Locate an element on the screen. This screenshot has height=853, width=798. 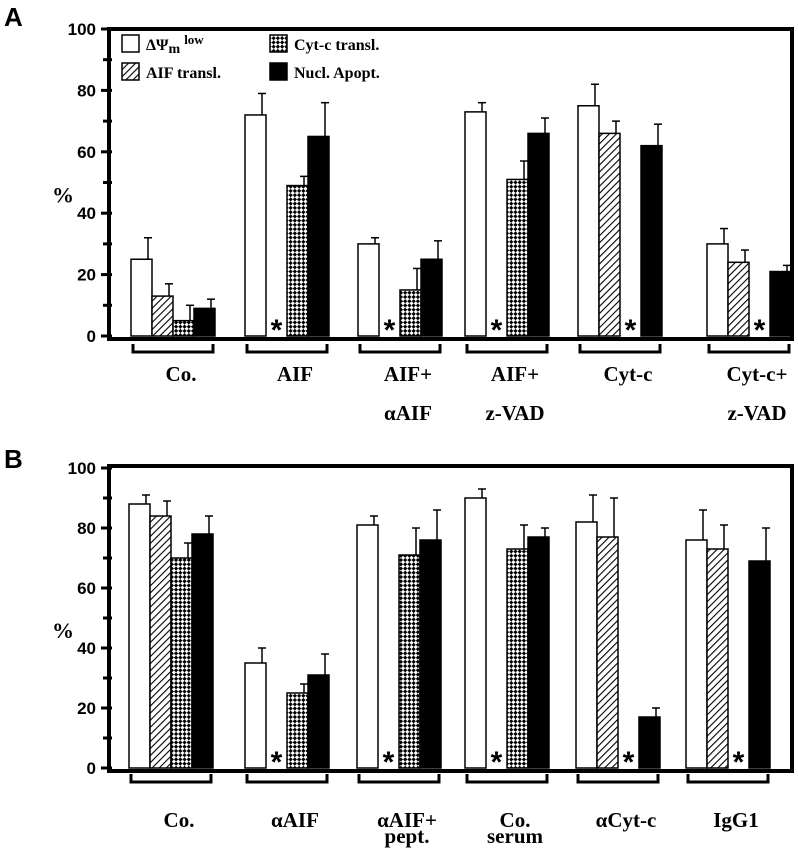
legend-swatch-open is located at coordinates (130, 43).